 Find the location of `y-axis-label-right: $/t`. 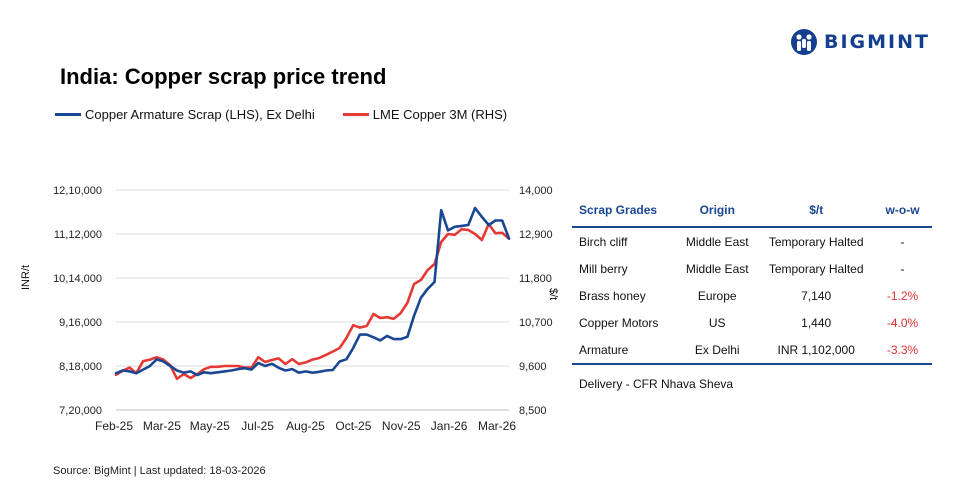

y-axis-label-right: $/t is located at coordinates (553, 294).